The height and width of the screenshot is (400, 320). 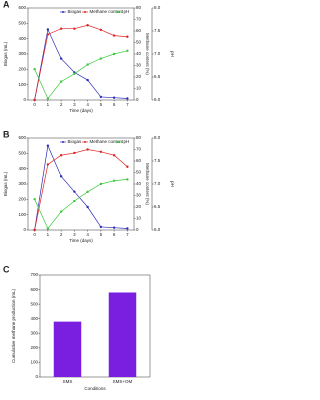 What do you see at coordinates (87, 234) in the screenshot?
I see `x-tick-label: 4` at bounding box center [87, 234].